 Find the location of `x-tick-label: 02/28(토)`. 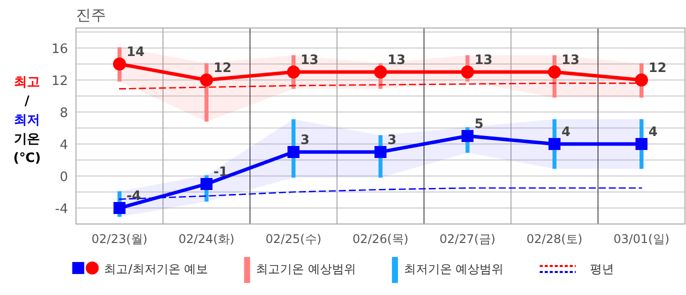

x-tick-label: 02/28(토) is located at coordinates (554, 239).